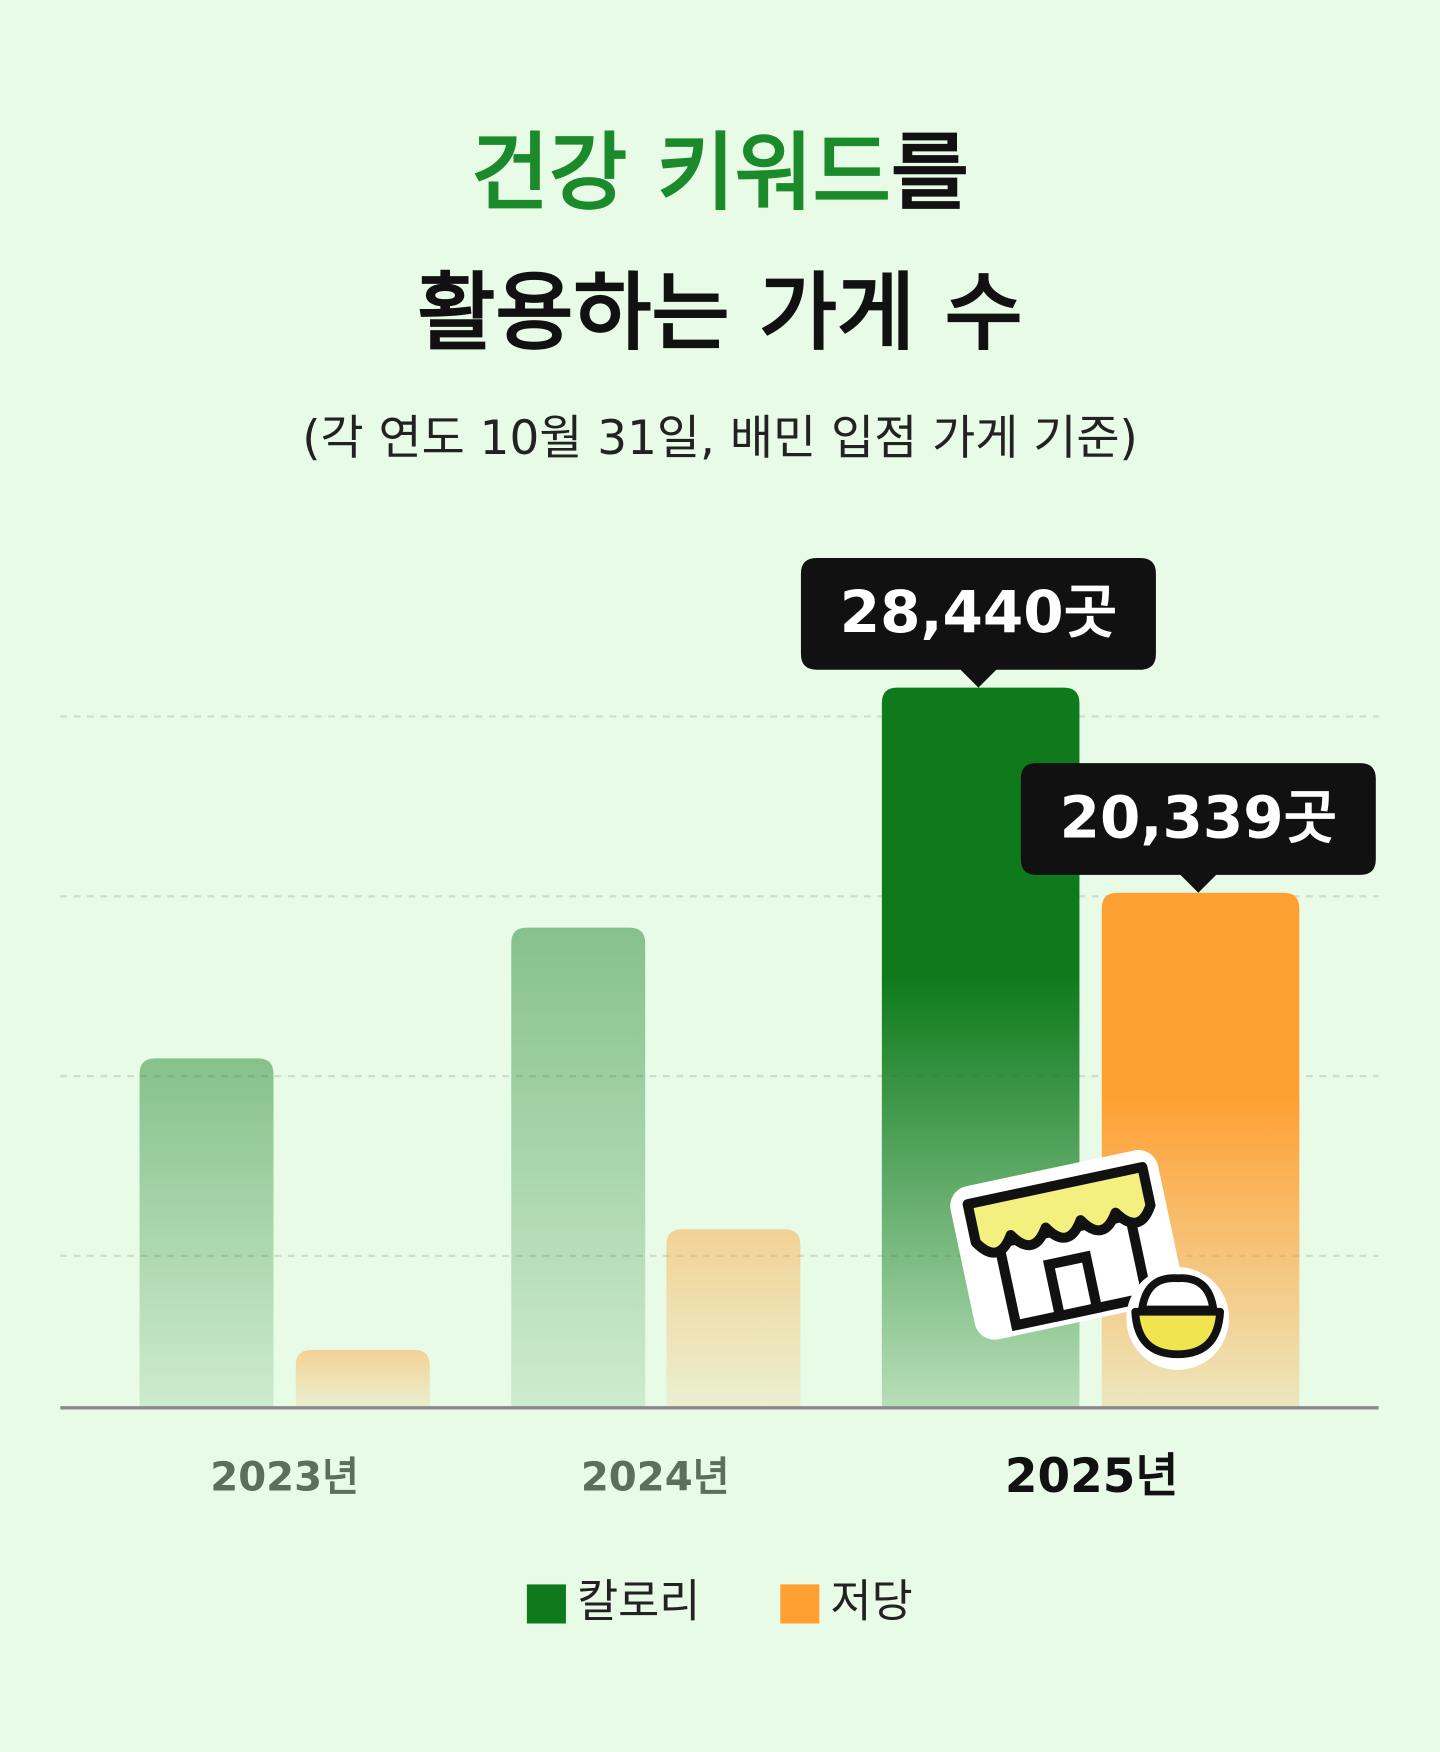 The width and height of the screenshot is (1440, 1752). What do you see at coordinates (681, 173) in the screenshot?
I see `title-highlight: 건강 키워드` at bounding box center [681, 173].